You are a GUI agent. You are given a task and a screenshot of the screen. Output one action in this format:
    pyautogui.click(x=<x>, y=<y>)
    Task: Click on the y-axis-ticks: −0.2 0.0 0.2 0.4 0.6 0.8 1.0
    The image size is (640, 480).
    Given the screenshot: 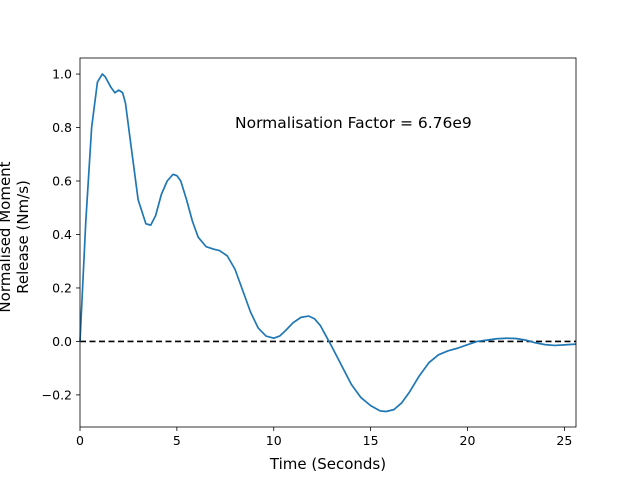 What is the action you would take?
    pyautogui.click(x=61, y=234)
    